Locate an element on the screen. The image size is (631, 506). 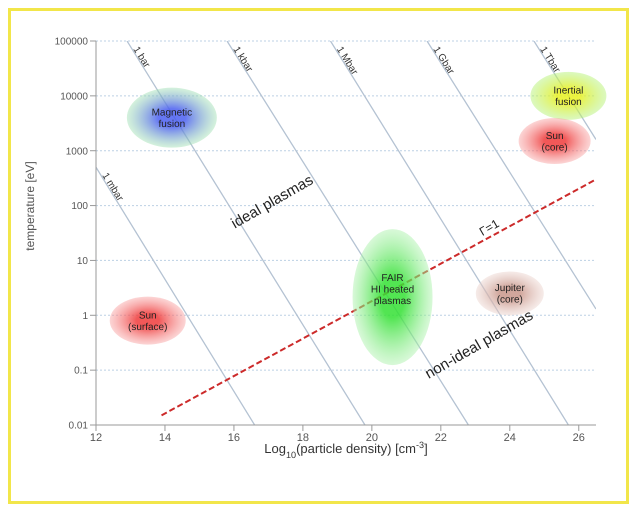
y-tick-label: 10000 is located at coordinates (74, 96).